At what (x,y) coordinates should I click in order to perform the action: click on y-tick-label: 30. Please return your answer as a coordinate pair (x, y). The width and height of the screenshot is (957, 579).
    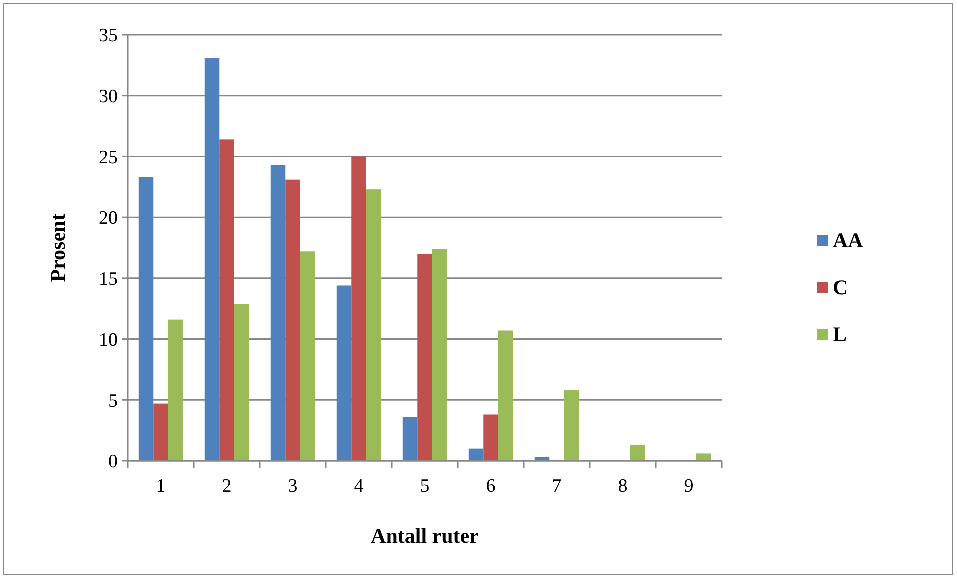
    Looking at the image, I should click on (108, 97).